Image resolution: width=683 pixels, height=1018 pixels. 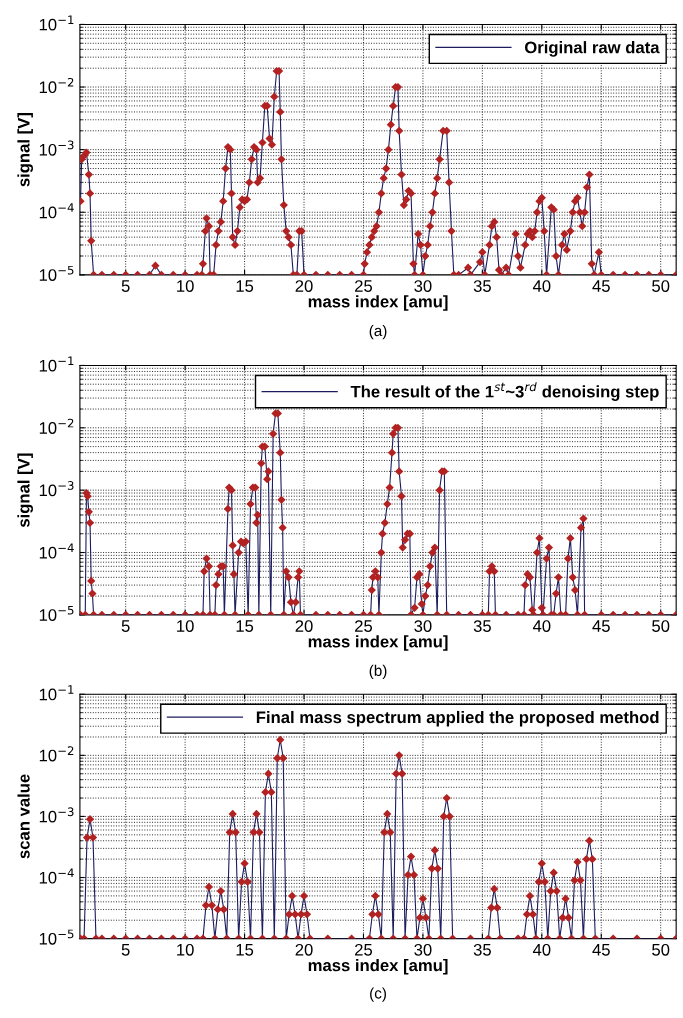 I want to click on legend-label: The result of the 1$^{st}$~3$^{rd}$ denoising step, so click(x=504, y=391).